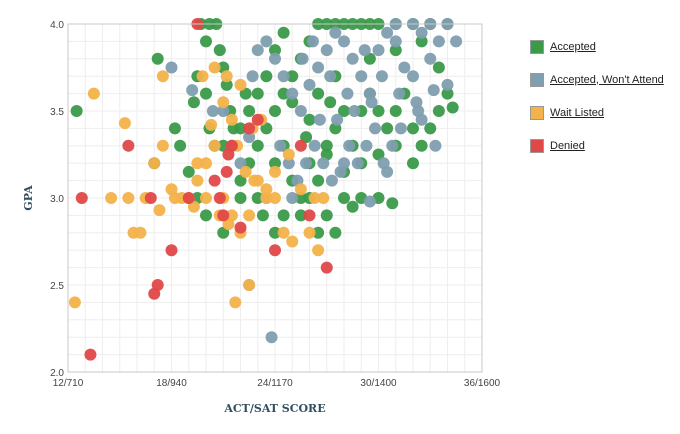  Describe the element at coordinates (57, 286) in the screenshot. I see `y-tick-label: 2.5` at that location.